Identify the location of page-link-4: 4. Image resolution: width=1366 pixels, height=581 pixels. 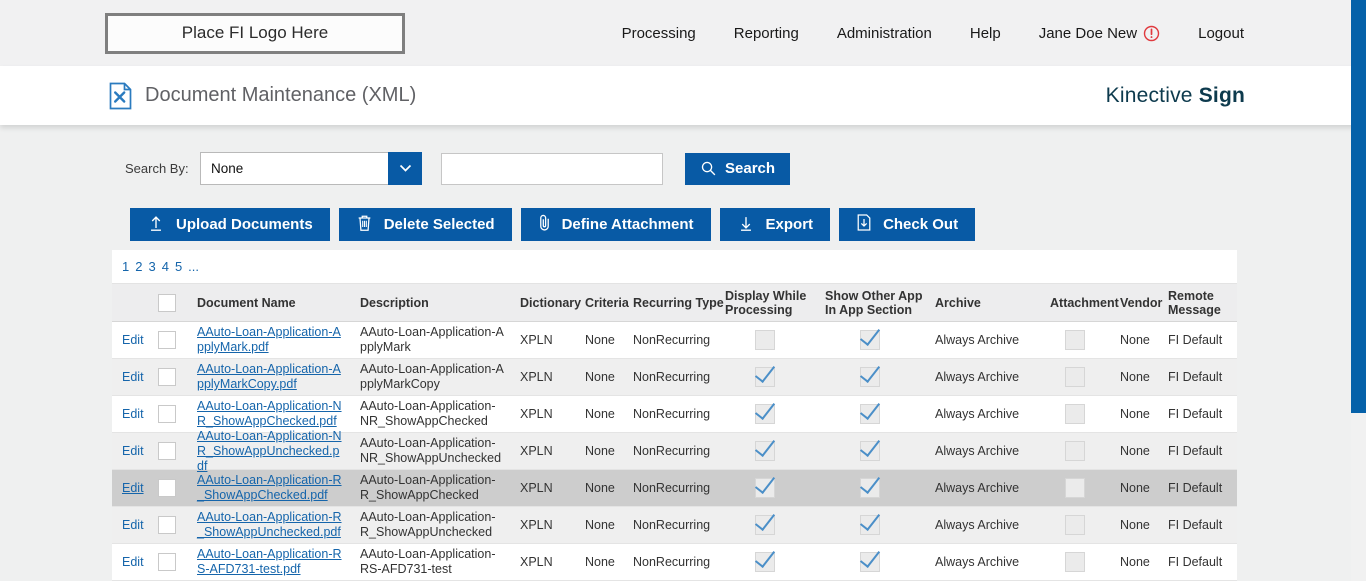
(165, 266).